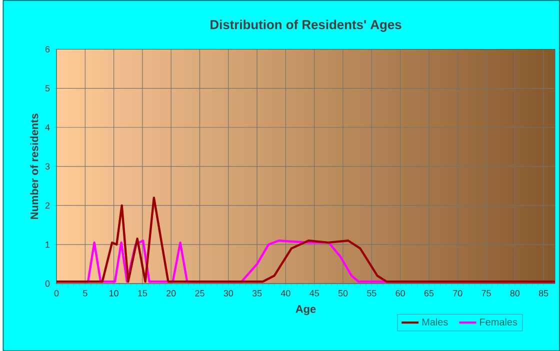  What do you see at coordinates (114, 293) in the screenshot?
I see `x-tick-label: 10` at bounding box center [114, 293].